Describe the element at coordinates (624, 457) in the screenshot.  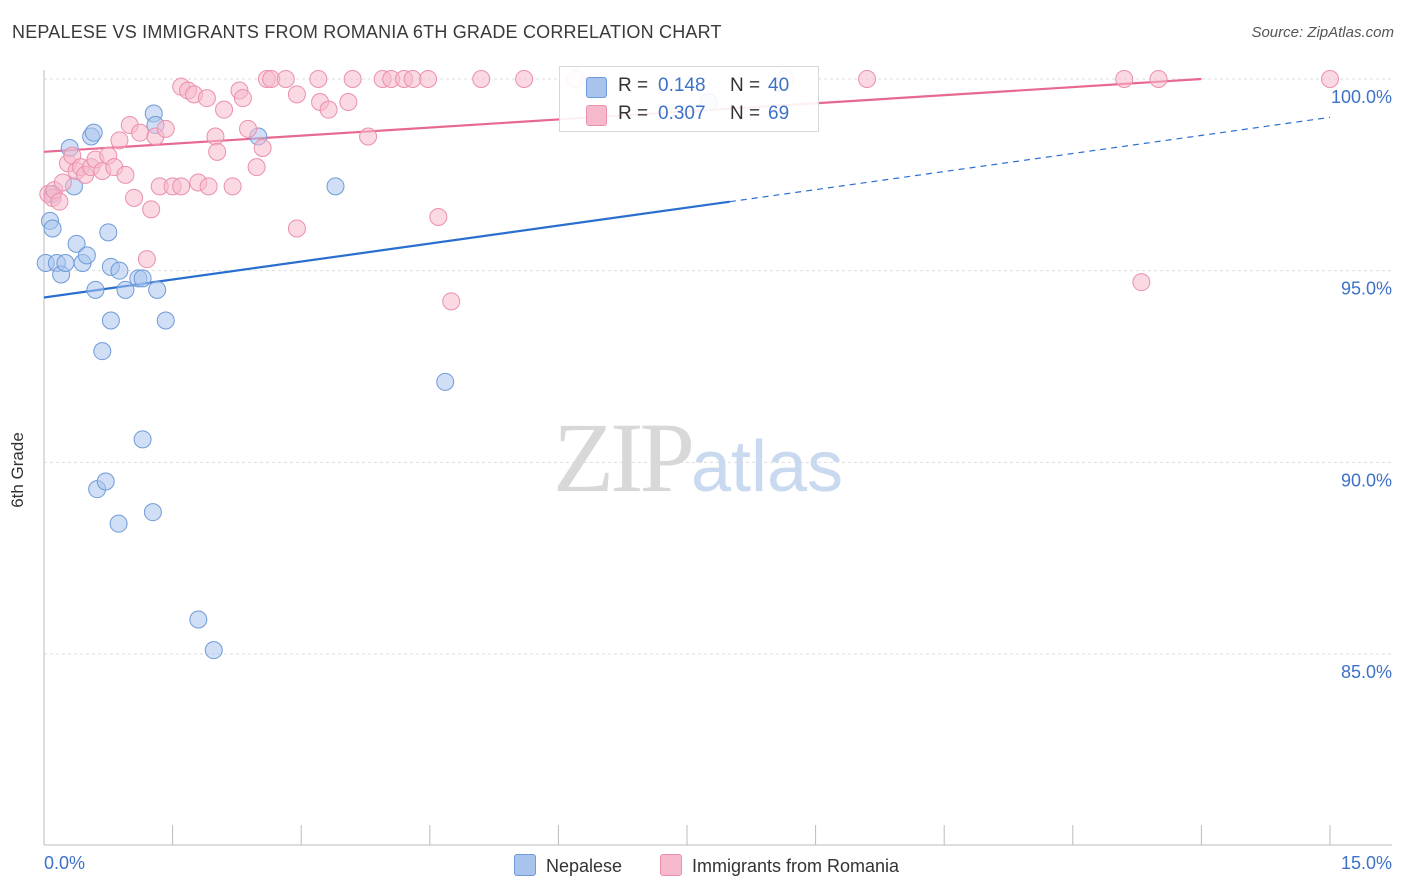
I see `watermark-zip: ZIP` at that location.